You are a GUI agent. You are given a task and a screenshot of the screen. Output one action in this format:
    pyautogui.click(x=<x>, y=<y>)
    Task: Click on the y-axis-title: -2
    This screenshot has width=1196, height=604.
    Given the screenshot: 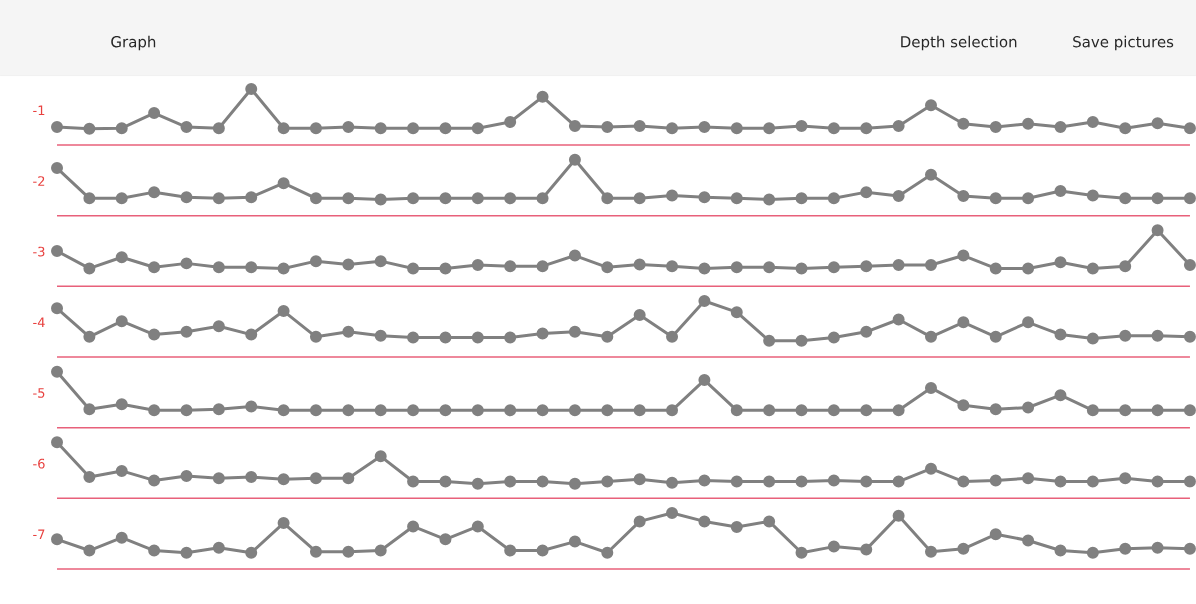 What is the action you would take?
    pyautogui.click(x=39, y=181)
    